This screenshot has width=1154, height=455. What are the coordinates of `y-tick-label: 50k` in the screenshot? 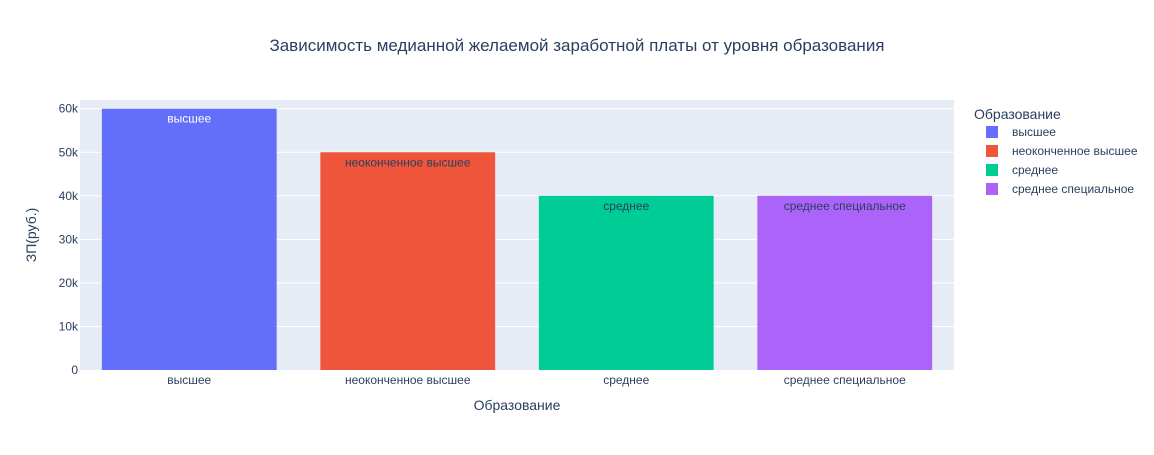 It's located at (69, 152).